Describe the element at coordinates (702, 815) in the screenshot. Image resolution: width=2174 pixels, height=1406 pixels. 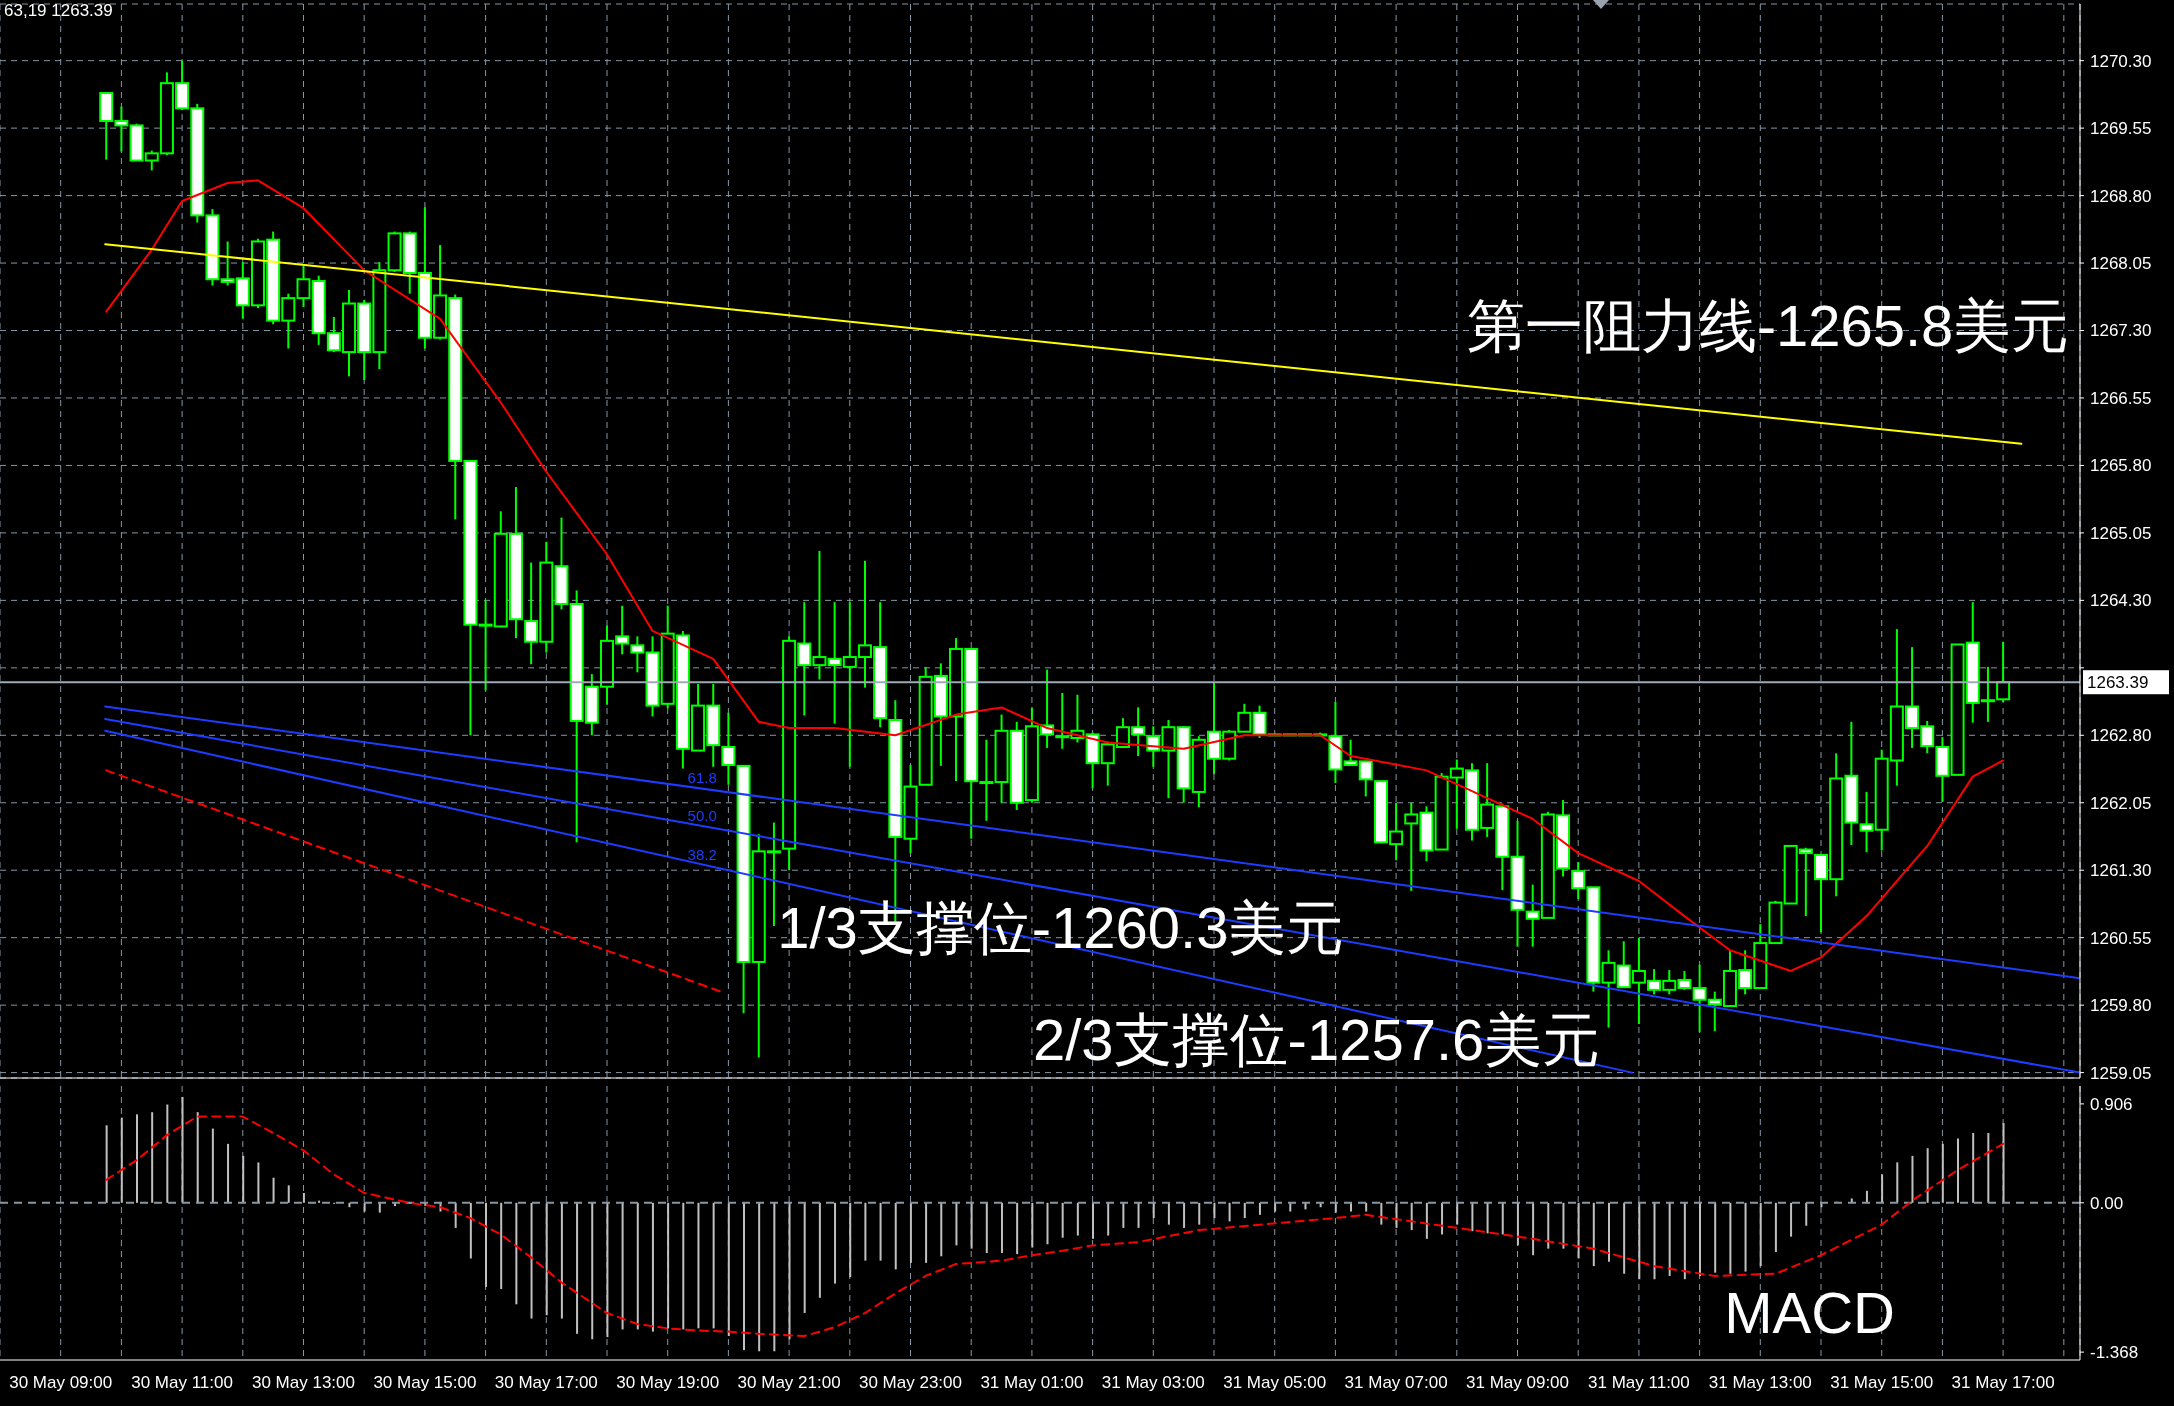
I see `series-label: 50.0` at that location.